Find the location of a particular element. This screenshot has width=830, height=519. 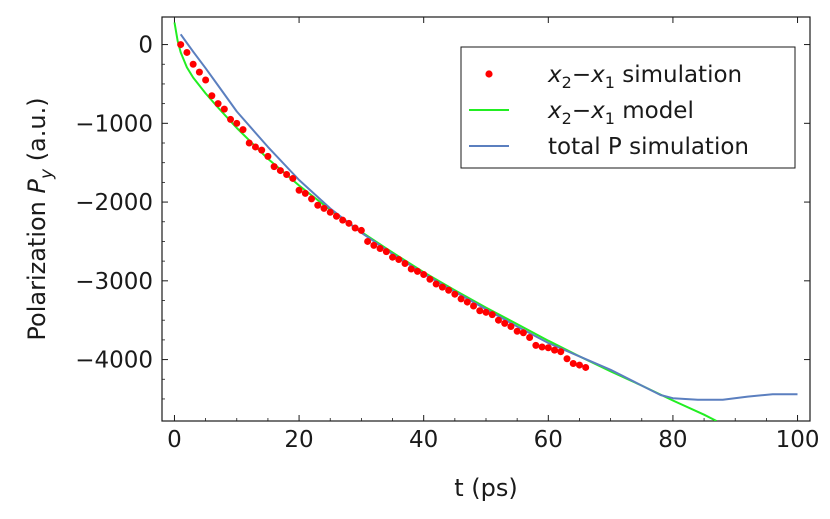

y-axis-label: Polarization Py (a.u.) is located at coordinates (40, 218).